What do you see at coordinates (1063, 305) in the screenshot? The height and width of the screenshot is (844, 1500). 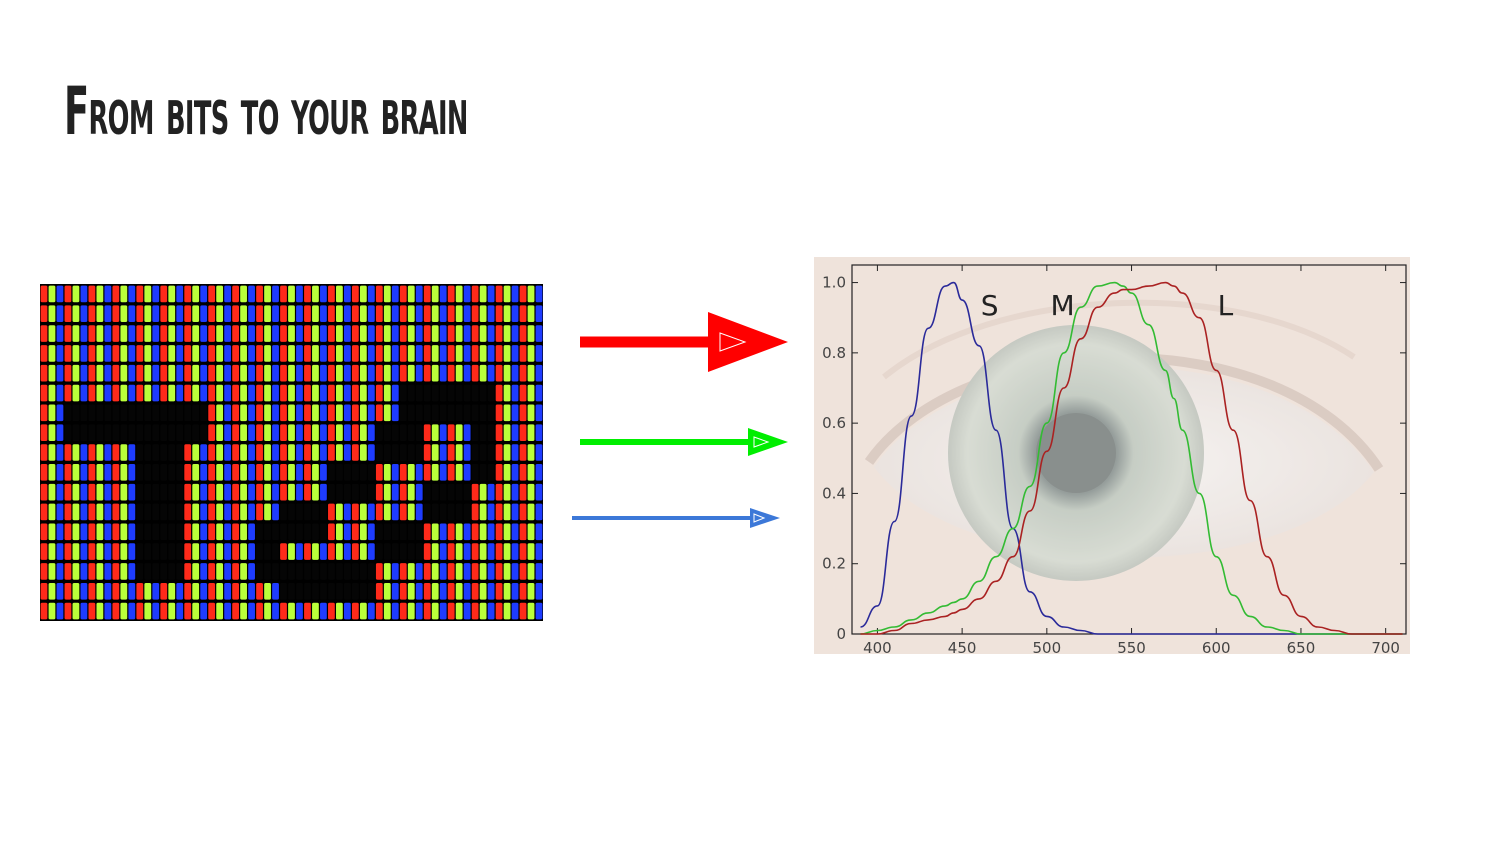 I see `series-label: M` at bounding box center [1063, 305].